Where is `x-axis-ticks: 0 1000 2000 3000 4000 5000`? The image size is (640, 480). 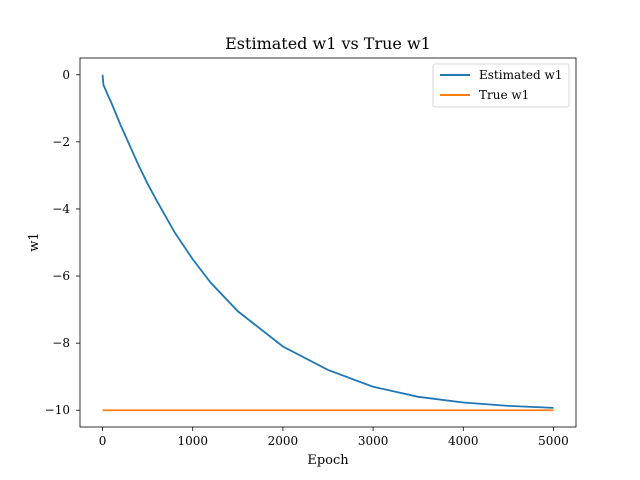 x-axis-ticks: 0 1000 2000 3000 4000 5000 is located at coordinates (334, 437).